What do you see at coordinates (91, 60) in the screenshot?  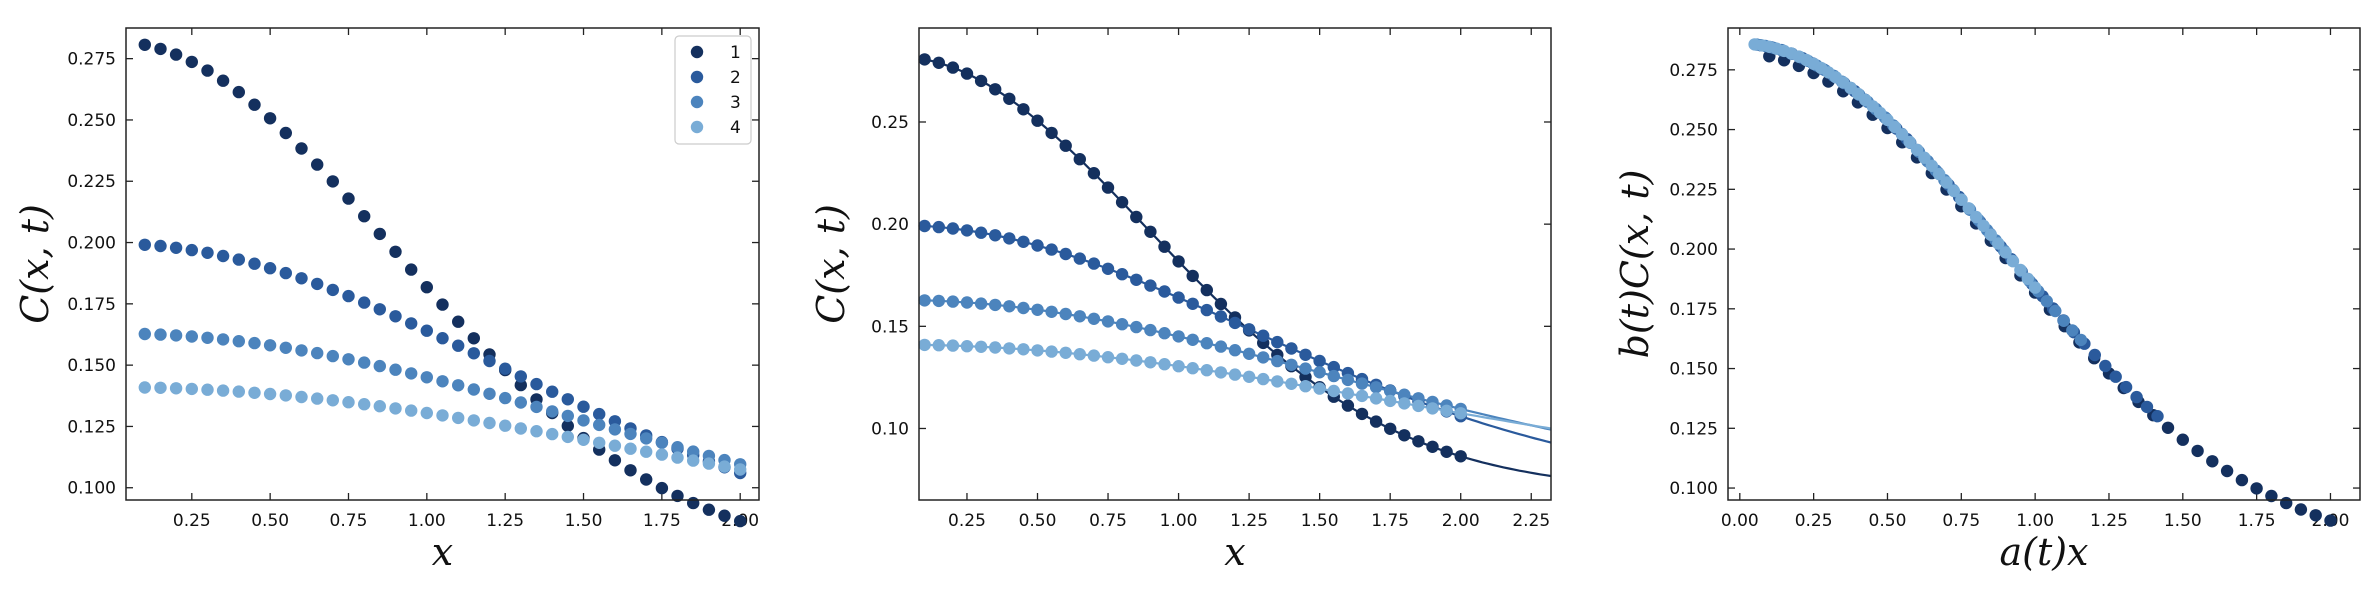 I see `y-tick-label: 0.275` at bounding box center [91, 60].